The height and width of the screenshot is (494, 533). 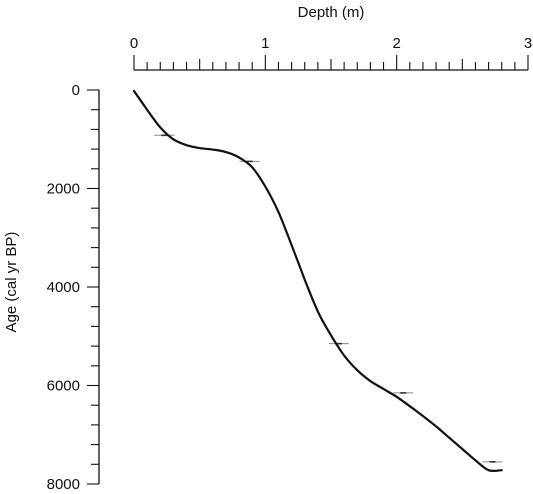 I want to click on y-tick-label: 2000, so click(x=63, y=189).